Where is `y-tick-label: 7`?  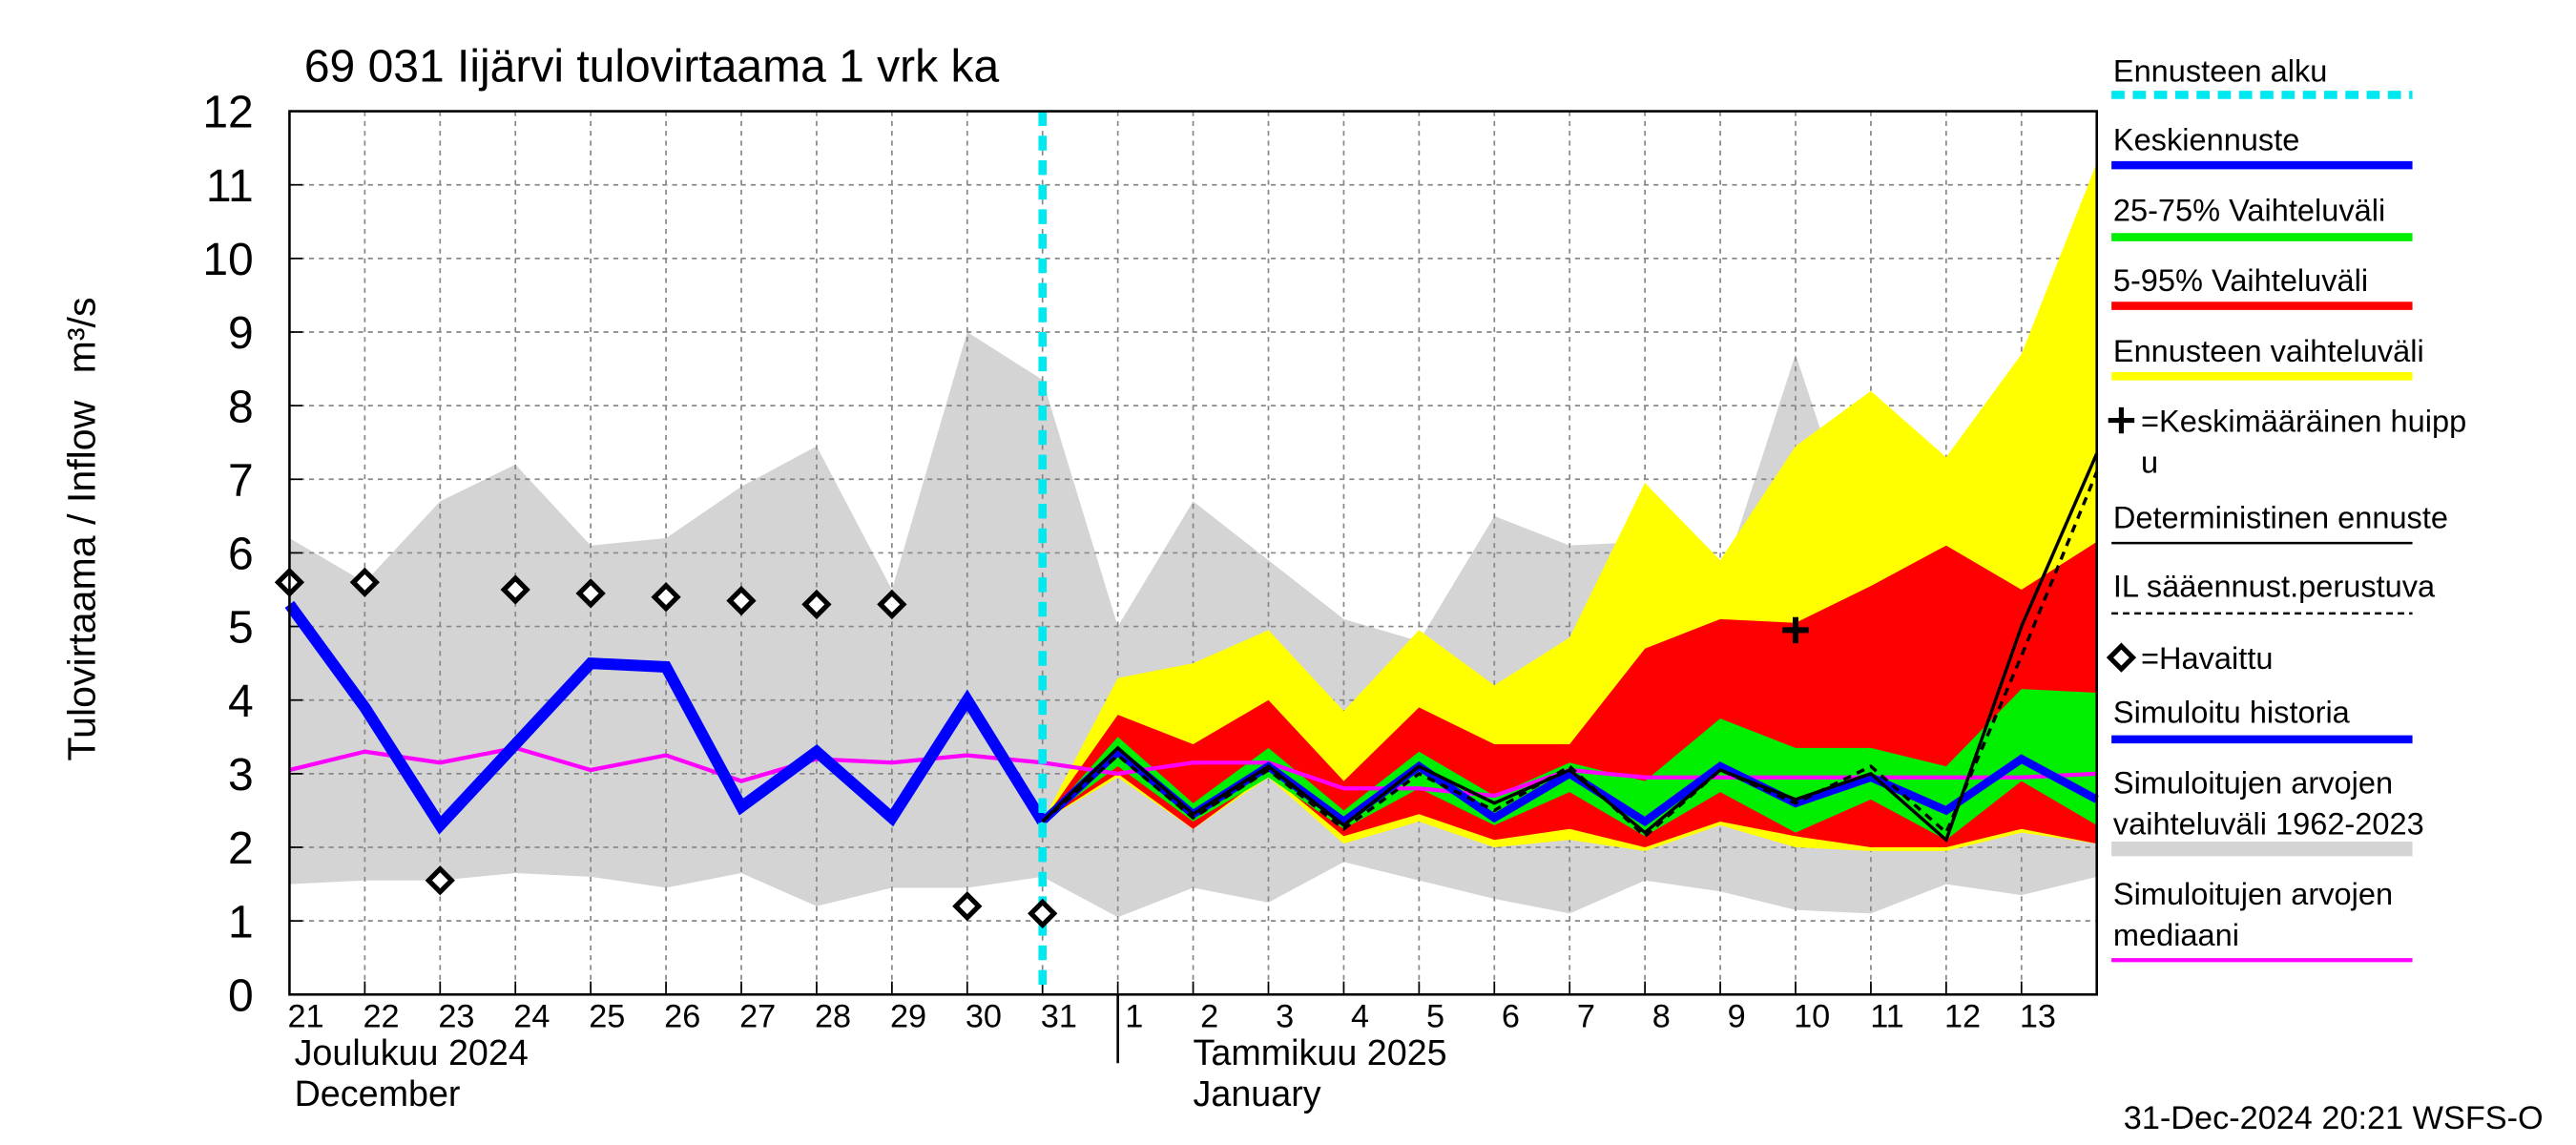 y-tick-label: 7 is located at coordinates (241, 481).